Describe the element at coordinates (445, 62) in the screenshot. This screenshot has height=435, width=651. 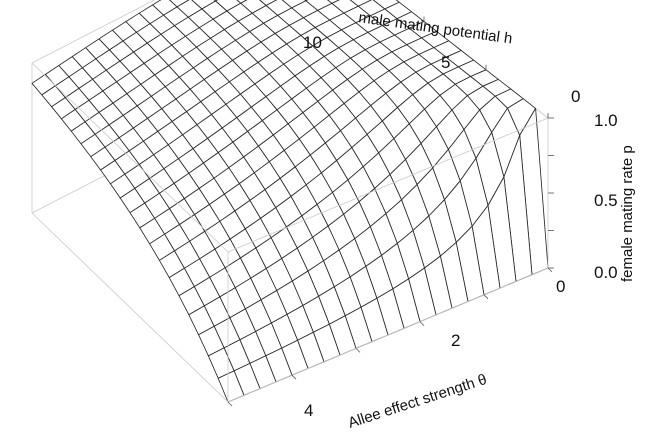
I see `h-tick-label-5: 5` at that location.